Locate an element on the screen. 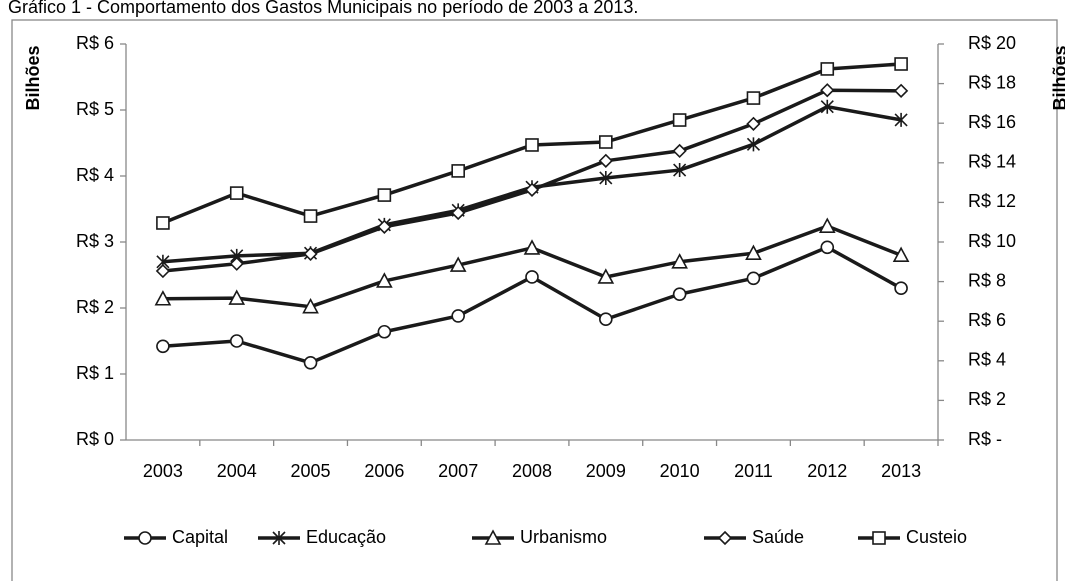 This screenshot has width=1065, height=581. x-tick-label: 2013 is located at coordinates (901, 471).